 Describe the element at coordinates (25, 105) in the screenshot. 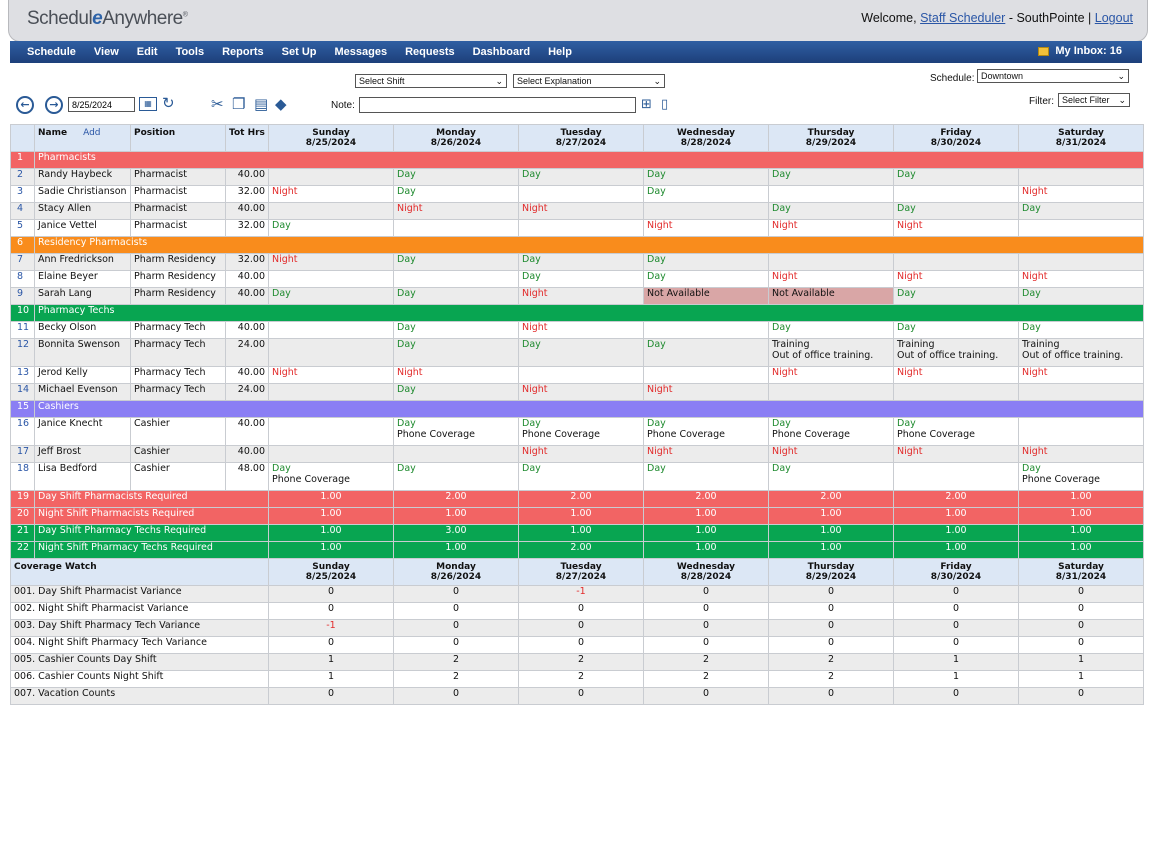

I see `previous-week-button: ←` at that location.